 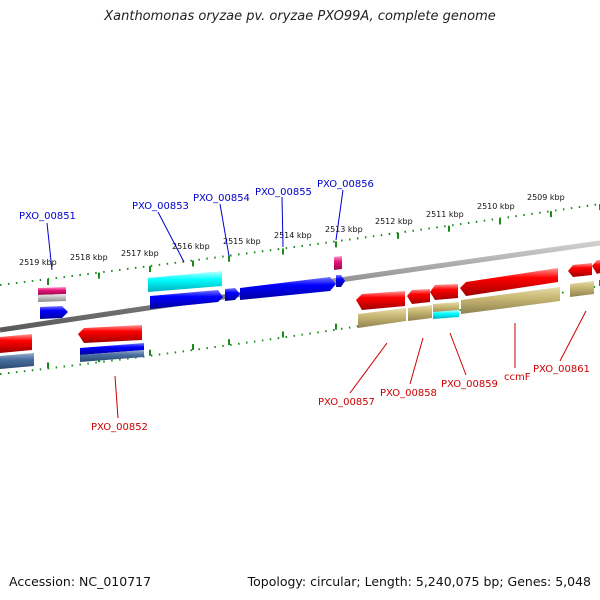 I want to click on upper-ruler-ticks, so click(x=323, y=245).